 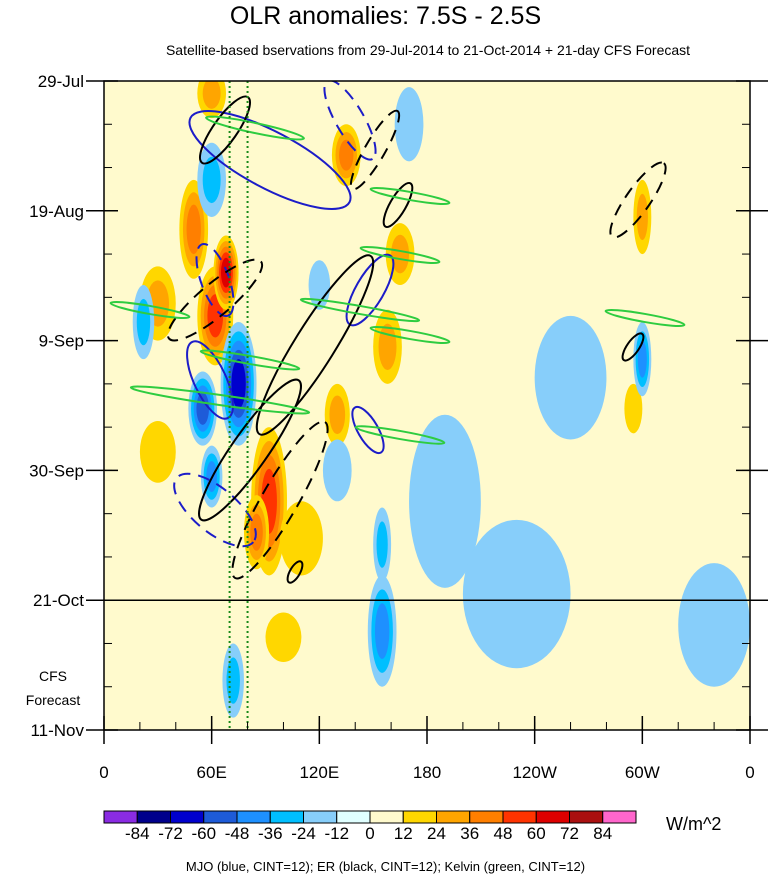 What do you see at coordinates (170, 833) in the screenshot?
I see `colorbar-label: -72` at bounding box center [170, 833].